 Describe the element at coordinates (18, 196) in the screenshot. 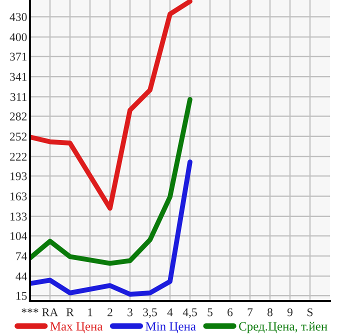

I see `y-tick-label: 163` at that location.